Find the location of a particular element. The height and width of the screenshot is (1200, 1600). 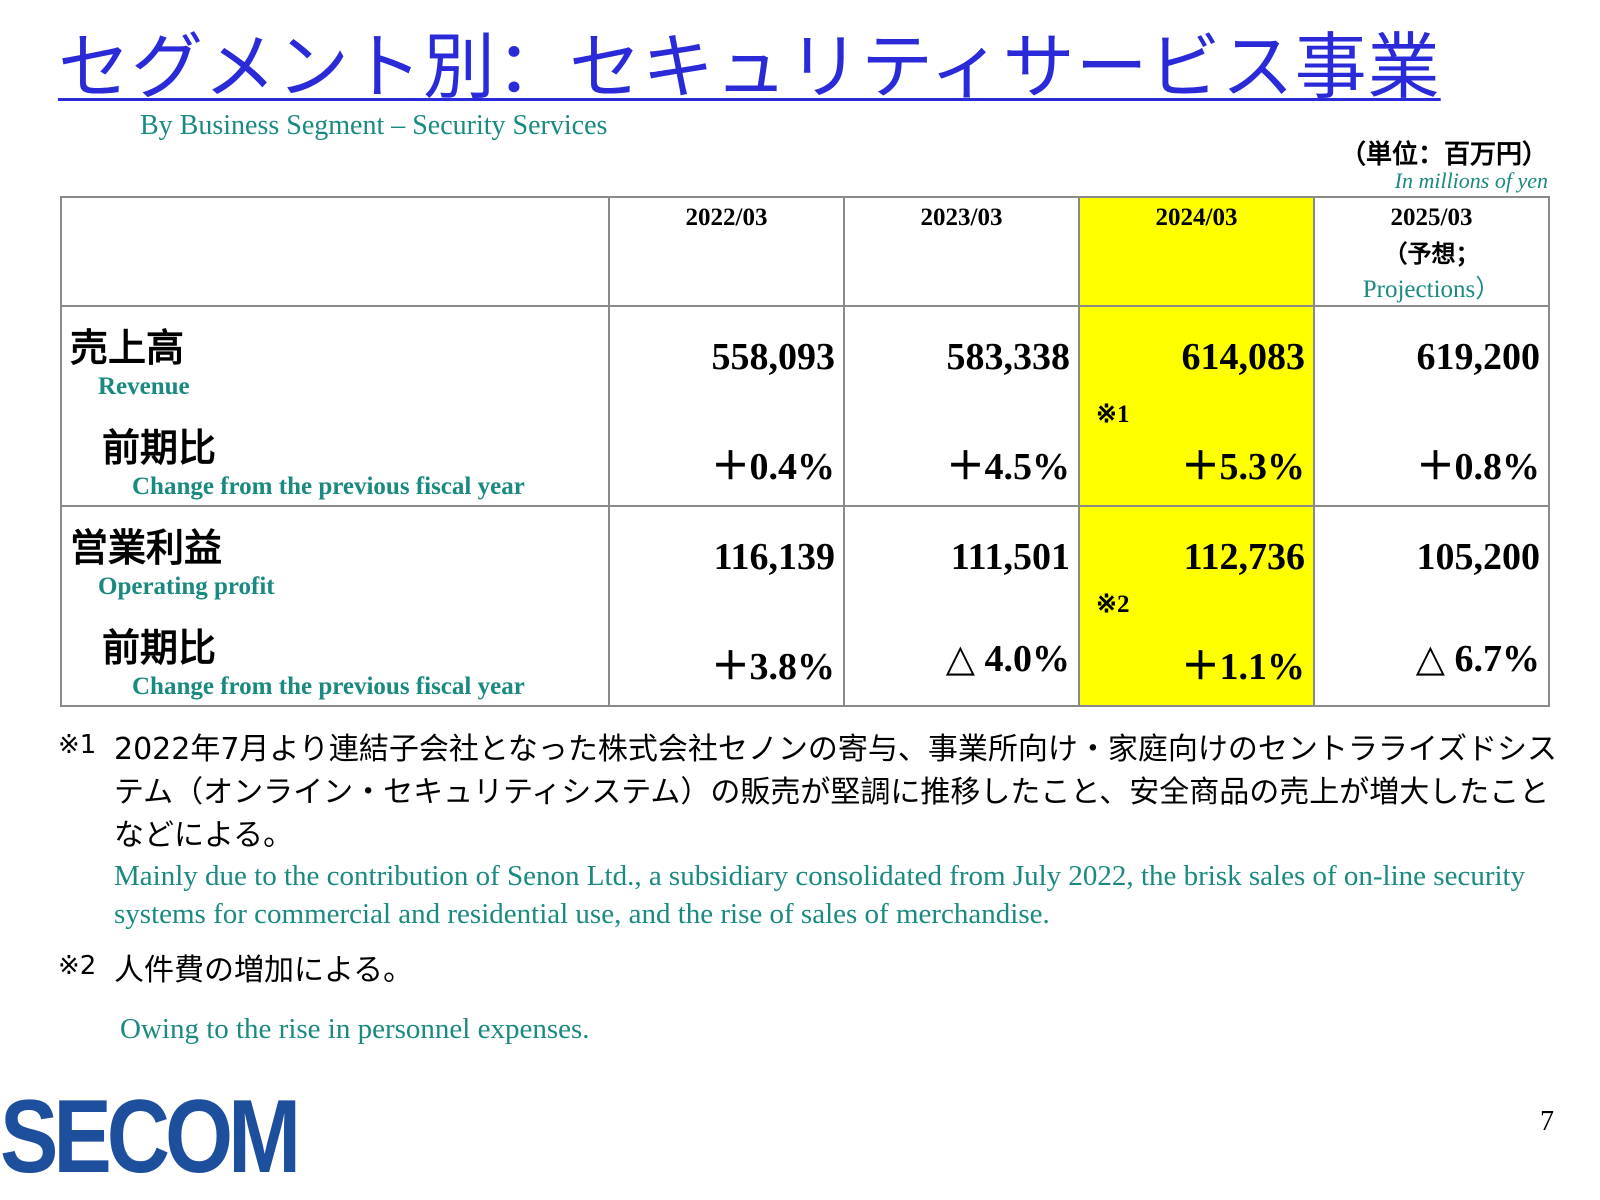

row-label-en: Revenue is located at coordinates (144, 386).